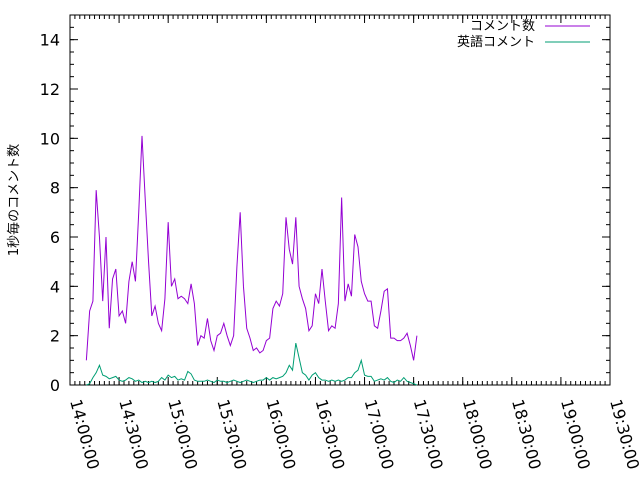  I want to click on y-tick-label: 4, so click(55, 286).